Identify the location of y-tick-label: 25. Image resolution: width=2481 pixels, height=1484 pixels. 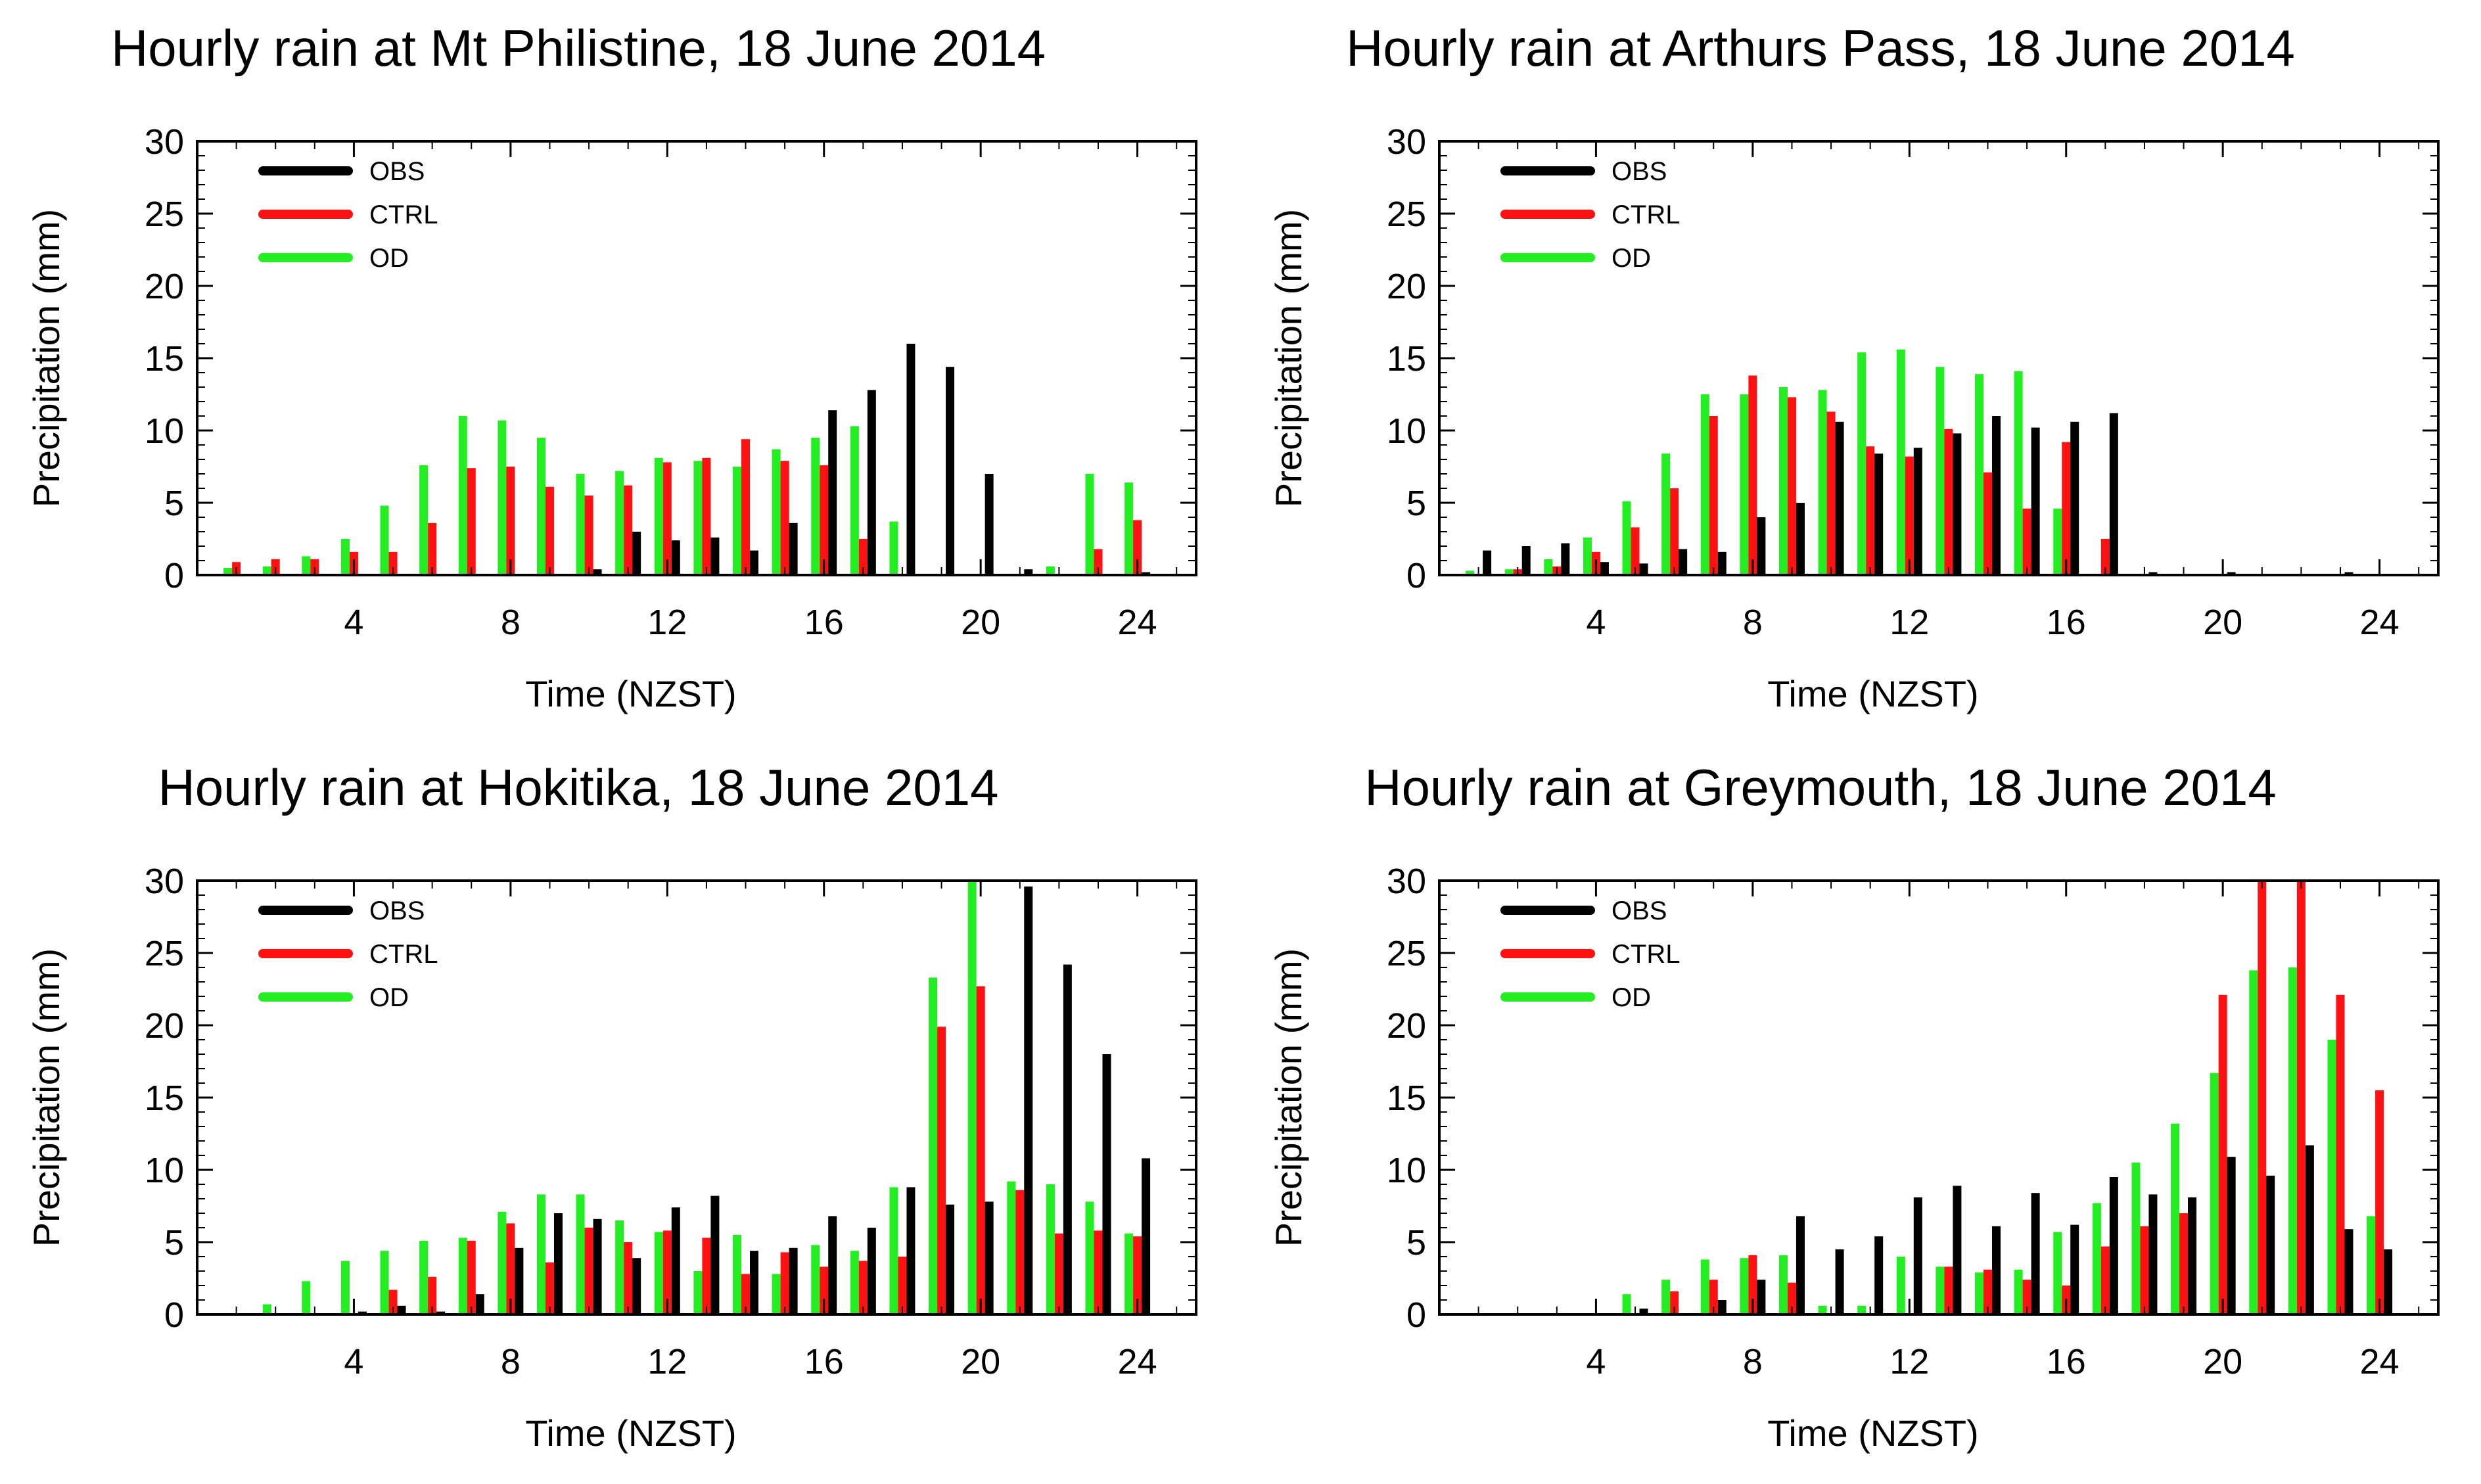
(1406, 953).